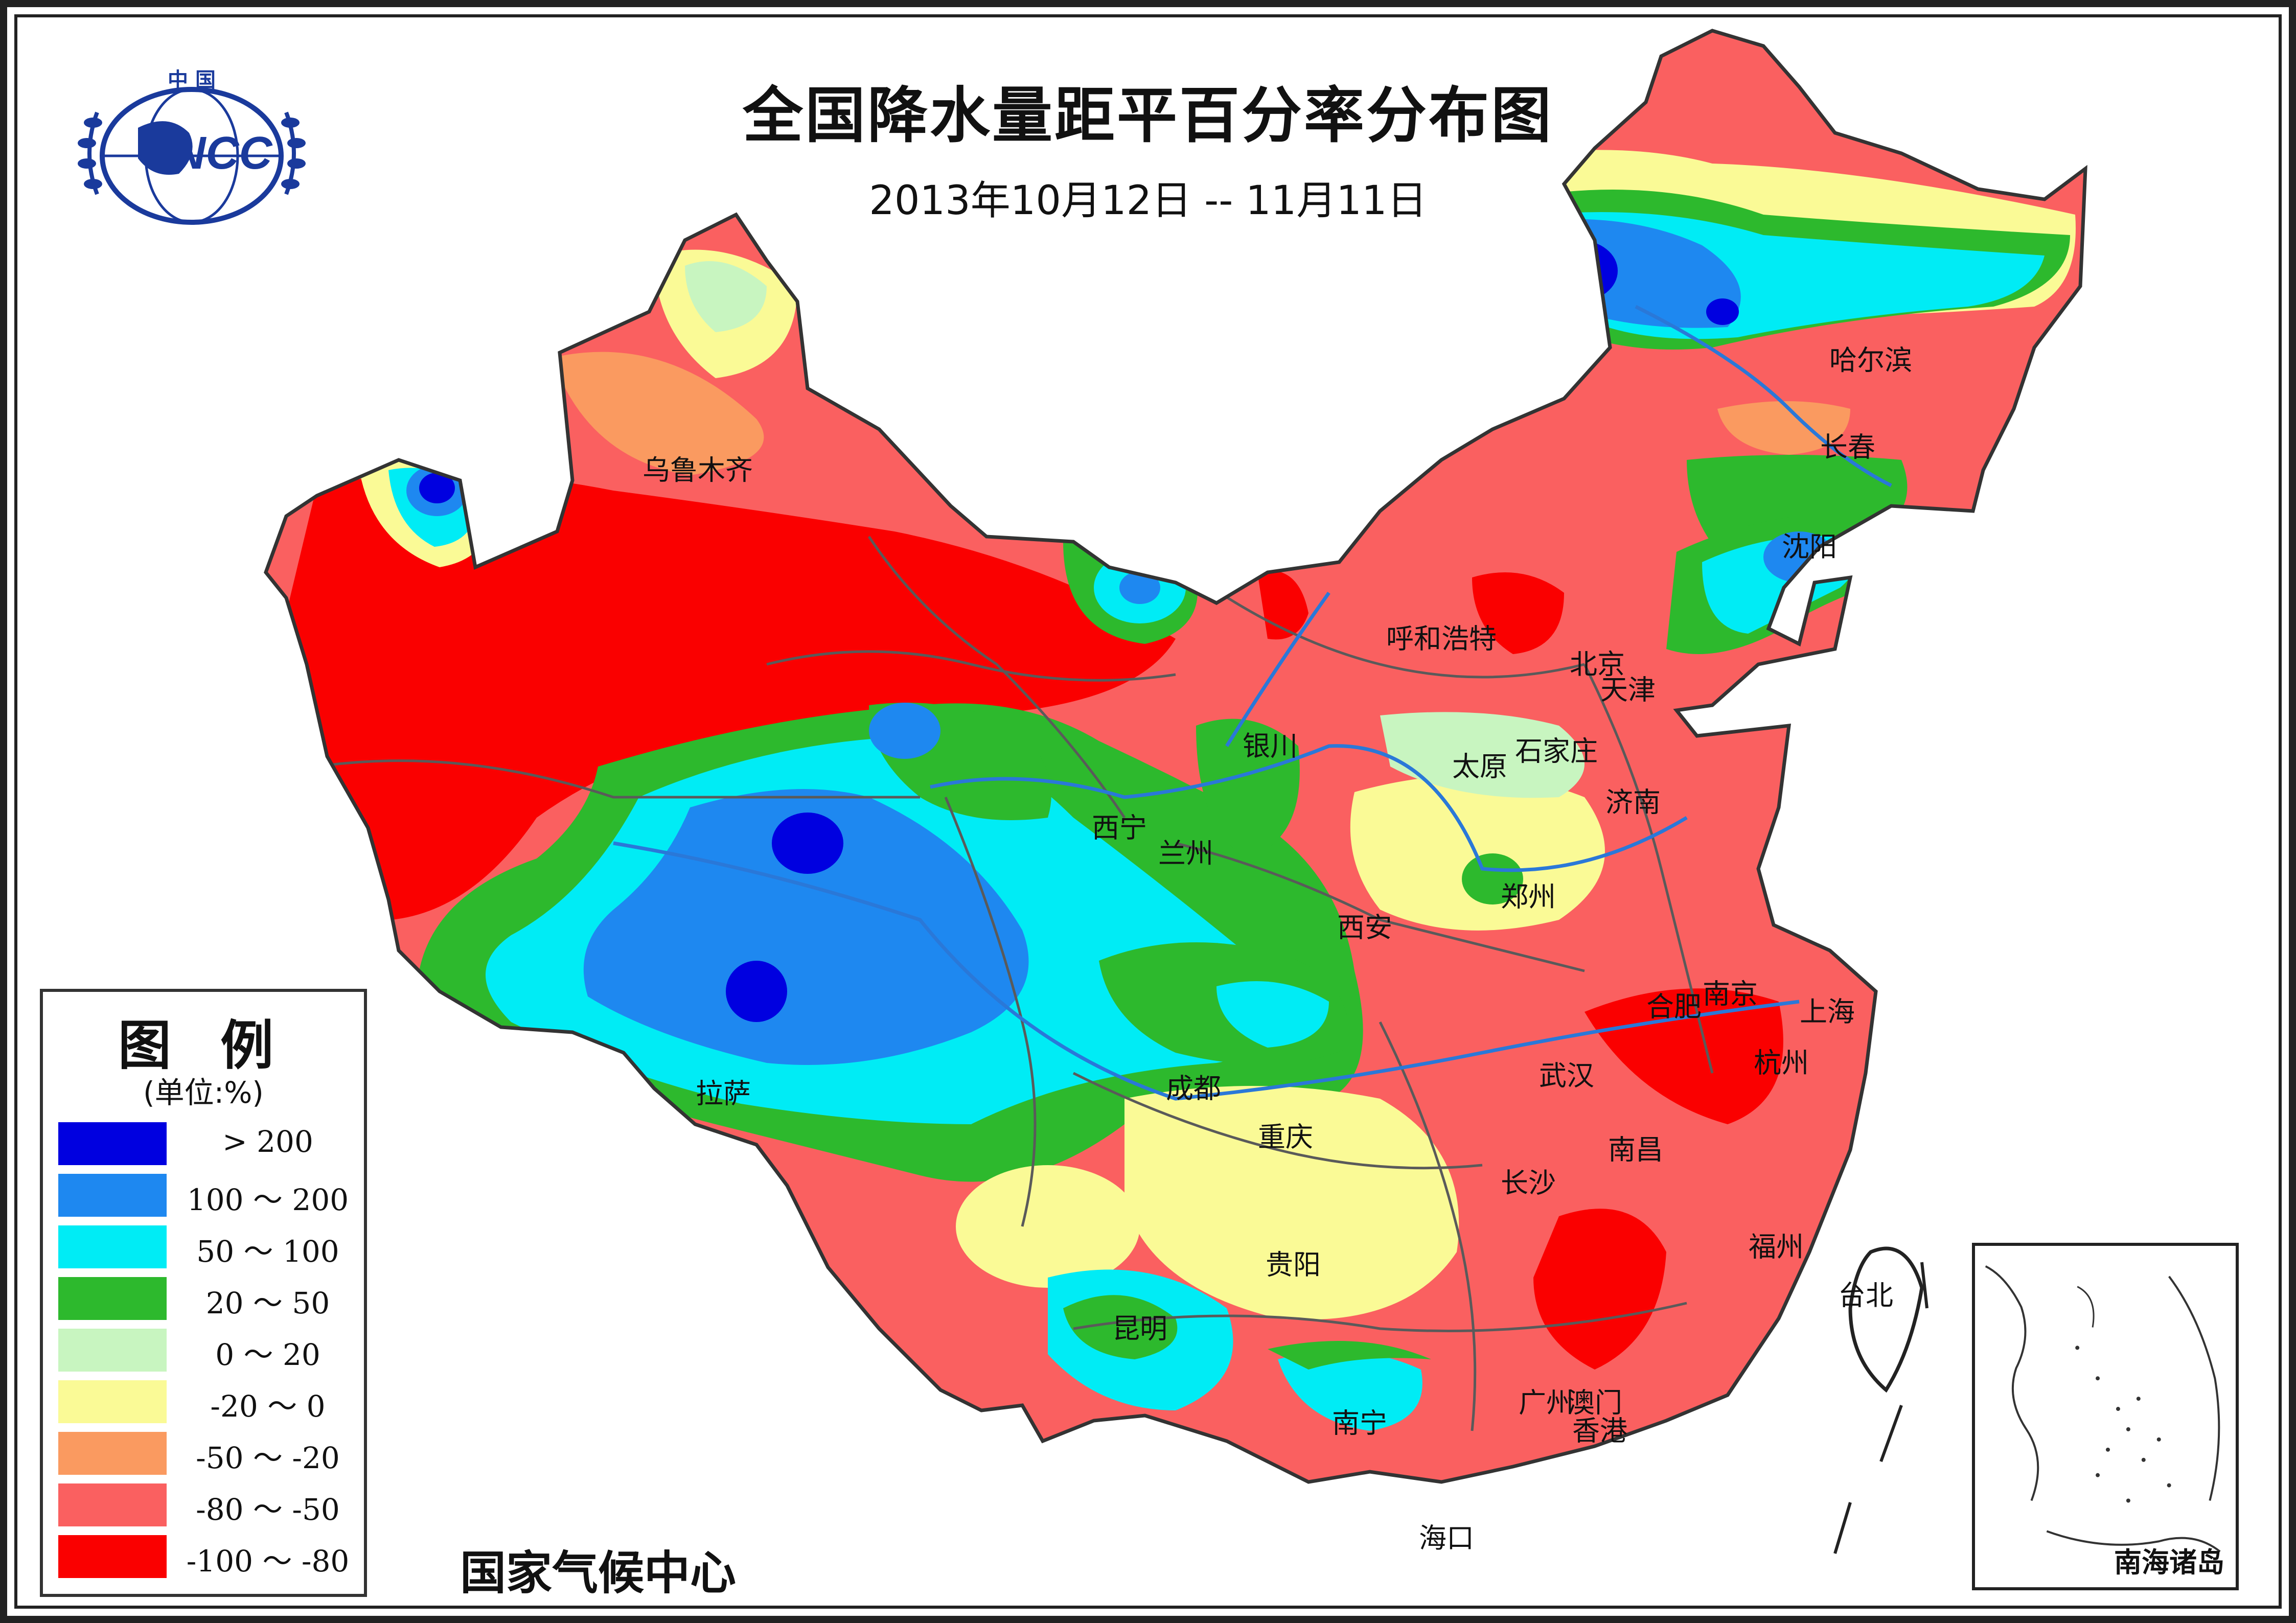 This screenshot has width=2296, height=1623. I want to click on city-label: 拉萨, so click(724, 1093).